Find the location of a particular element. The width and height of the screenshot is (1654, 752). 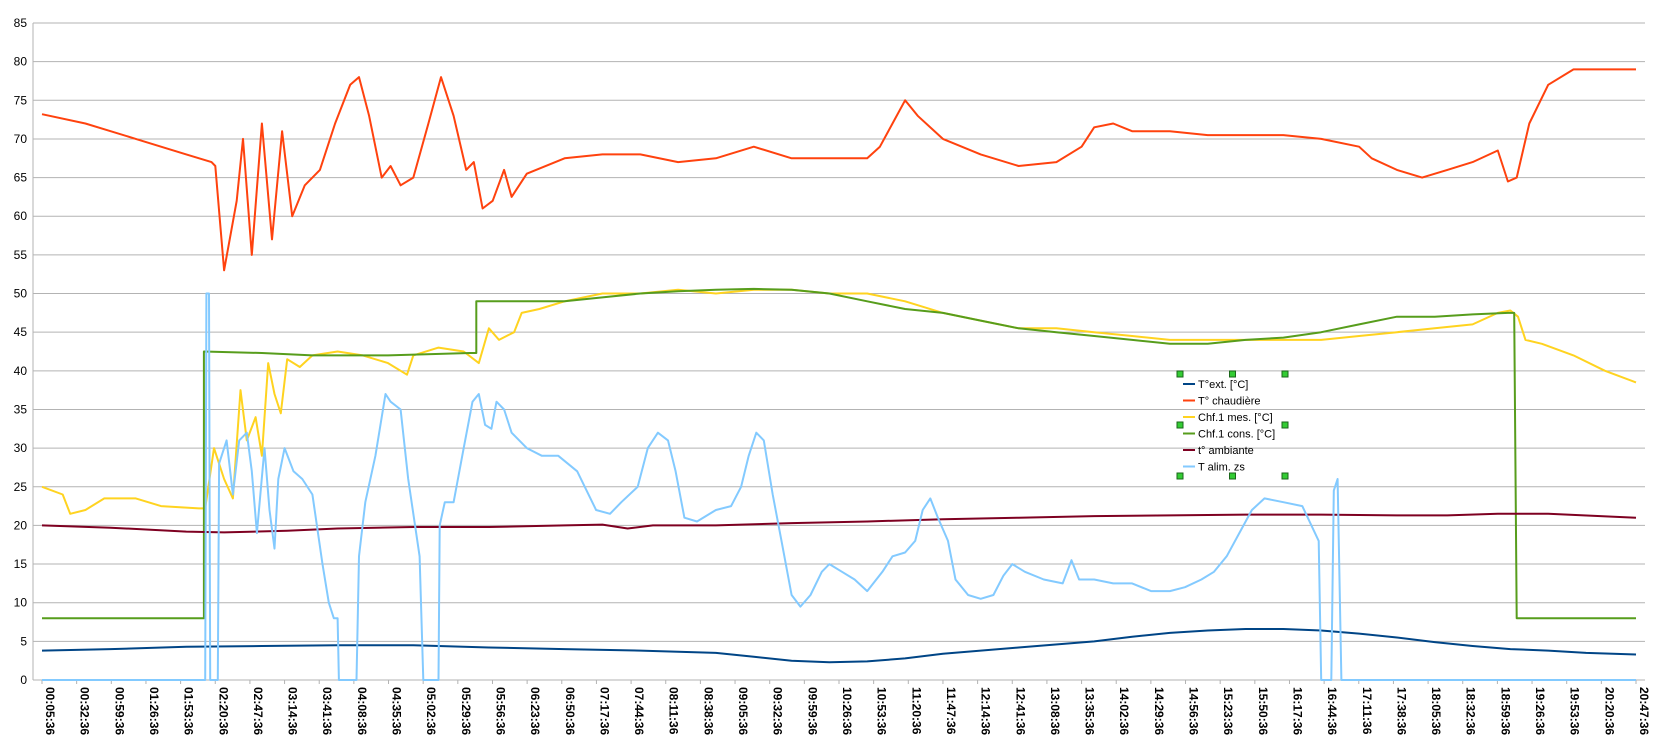

legend-entry: t° ambiante is located at coordinates (1226, 451).